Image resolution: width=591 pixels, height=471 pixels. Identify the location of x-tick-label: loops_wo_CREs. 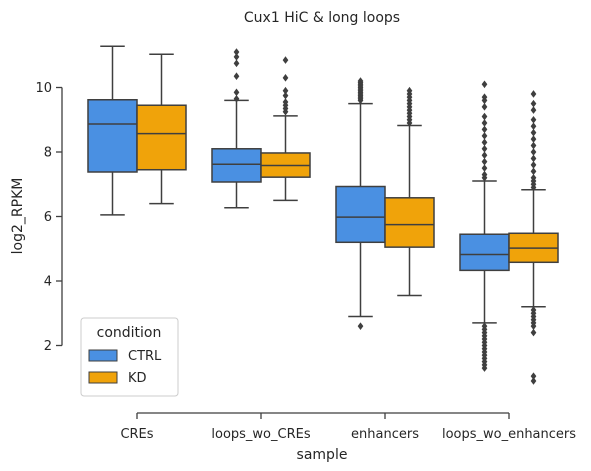
(260, 434).